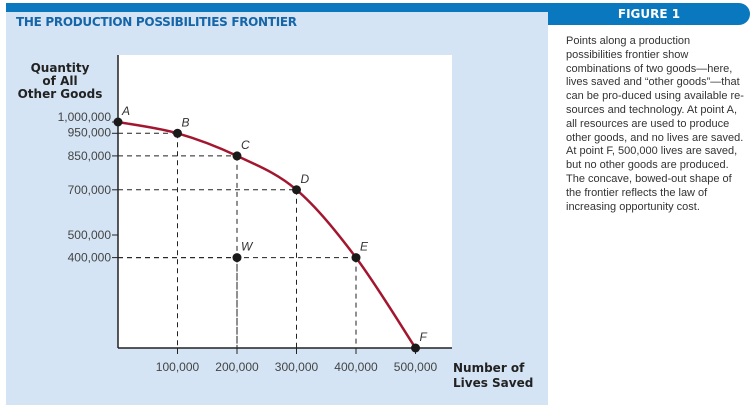 The image size is (755, 411). Describe the element at coordinates (59, 81) in the screenshot. I see `y-axis-label: of All` at that location.